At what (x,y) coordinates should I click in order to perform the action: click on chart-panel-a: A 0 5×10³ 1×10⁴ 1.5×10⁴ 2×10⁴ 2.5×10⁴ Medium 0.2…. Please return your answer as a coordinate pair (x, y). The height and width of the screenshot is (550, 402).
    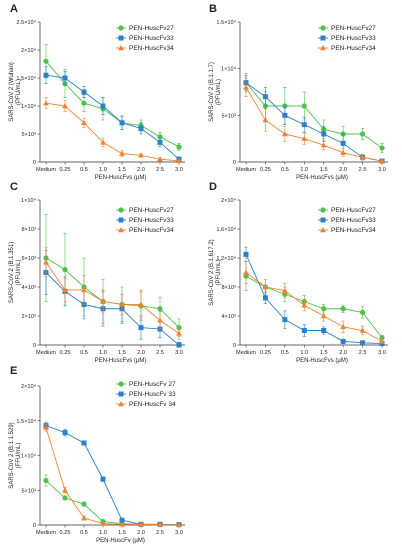
    Looking at the image, I should click on (97, 92).